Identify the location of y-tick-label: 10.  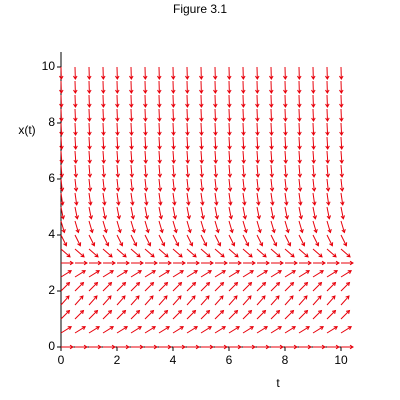
(49, 66).